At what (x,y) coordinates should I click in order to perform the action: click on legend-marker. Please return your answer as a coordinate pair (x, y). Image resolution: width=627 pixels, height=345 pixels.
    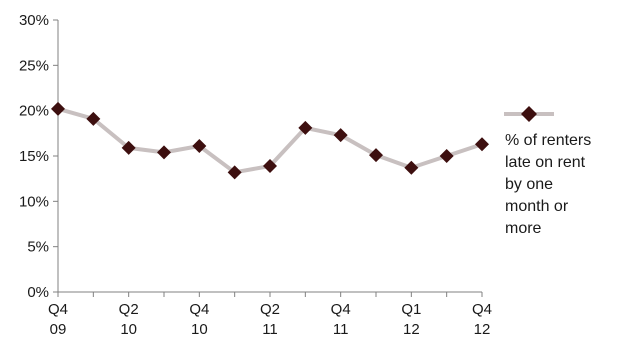
    Looking at the image, I should click on (529, 114).